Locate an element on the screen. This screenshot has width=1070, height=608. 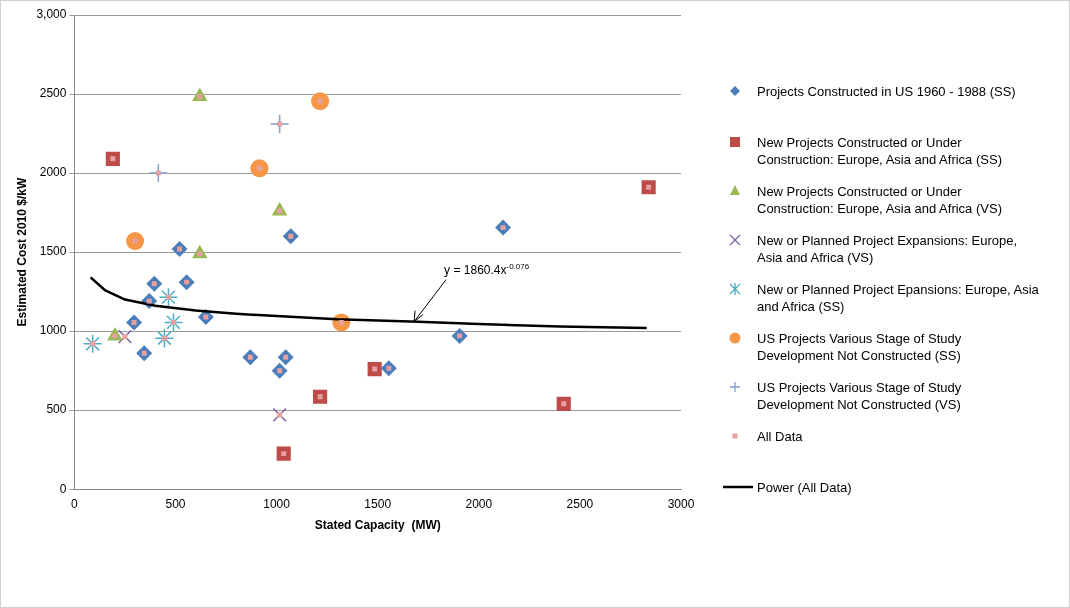
x-tick-label: 2500 is located at coordinates (580, 503).